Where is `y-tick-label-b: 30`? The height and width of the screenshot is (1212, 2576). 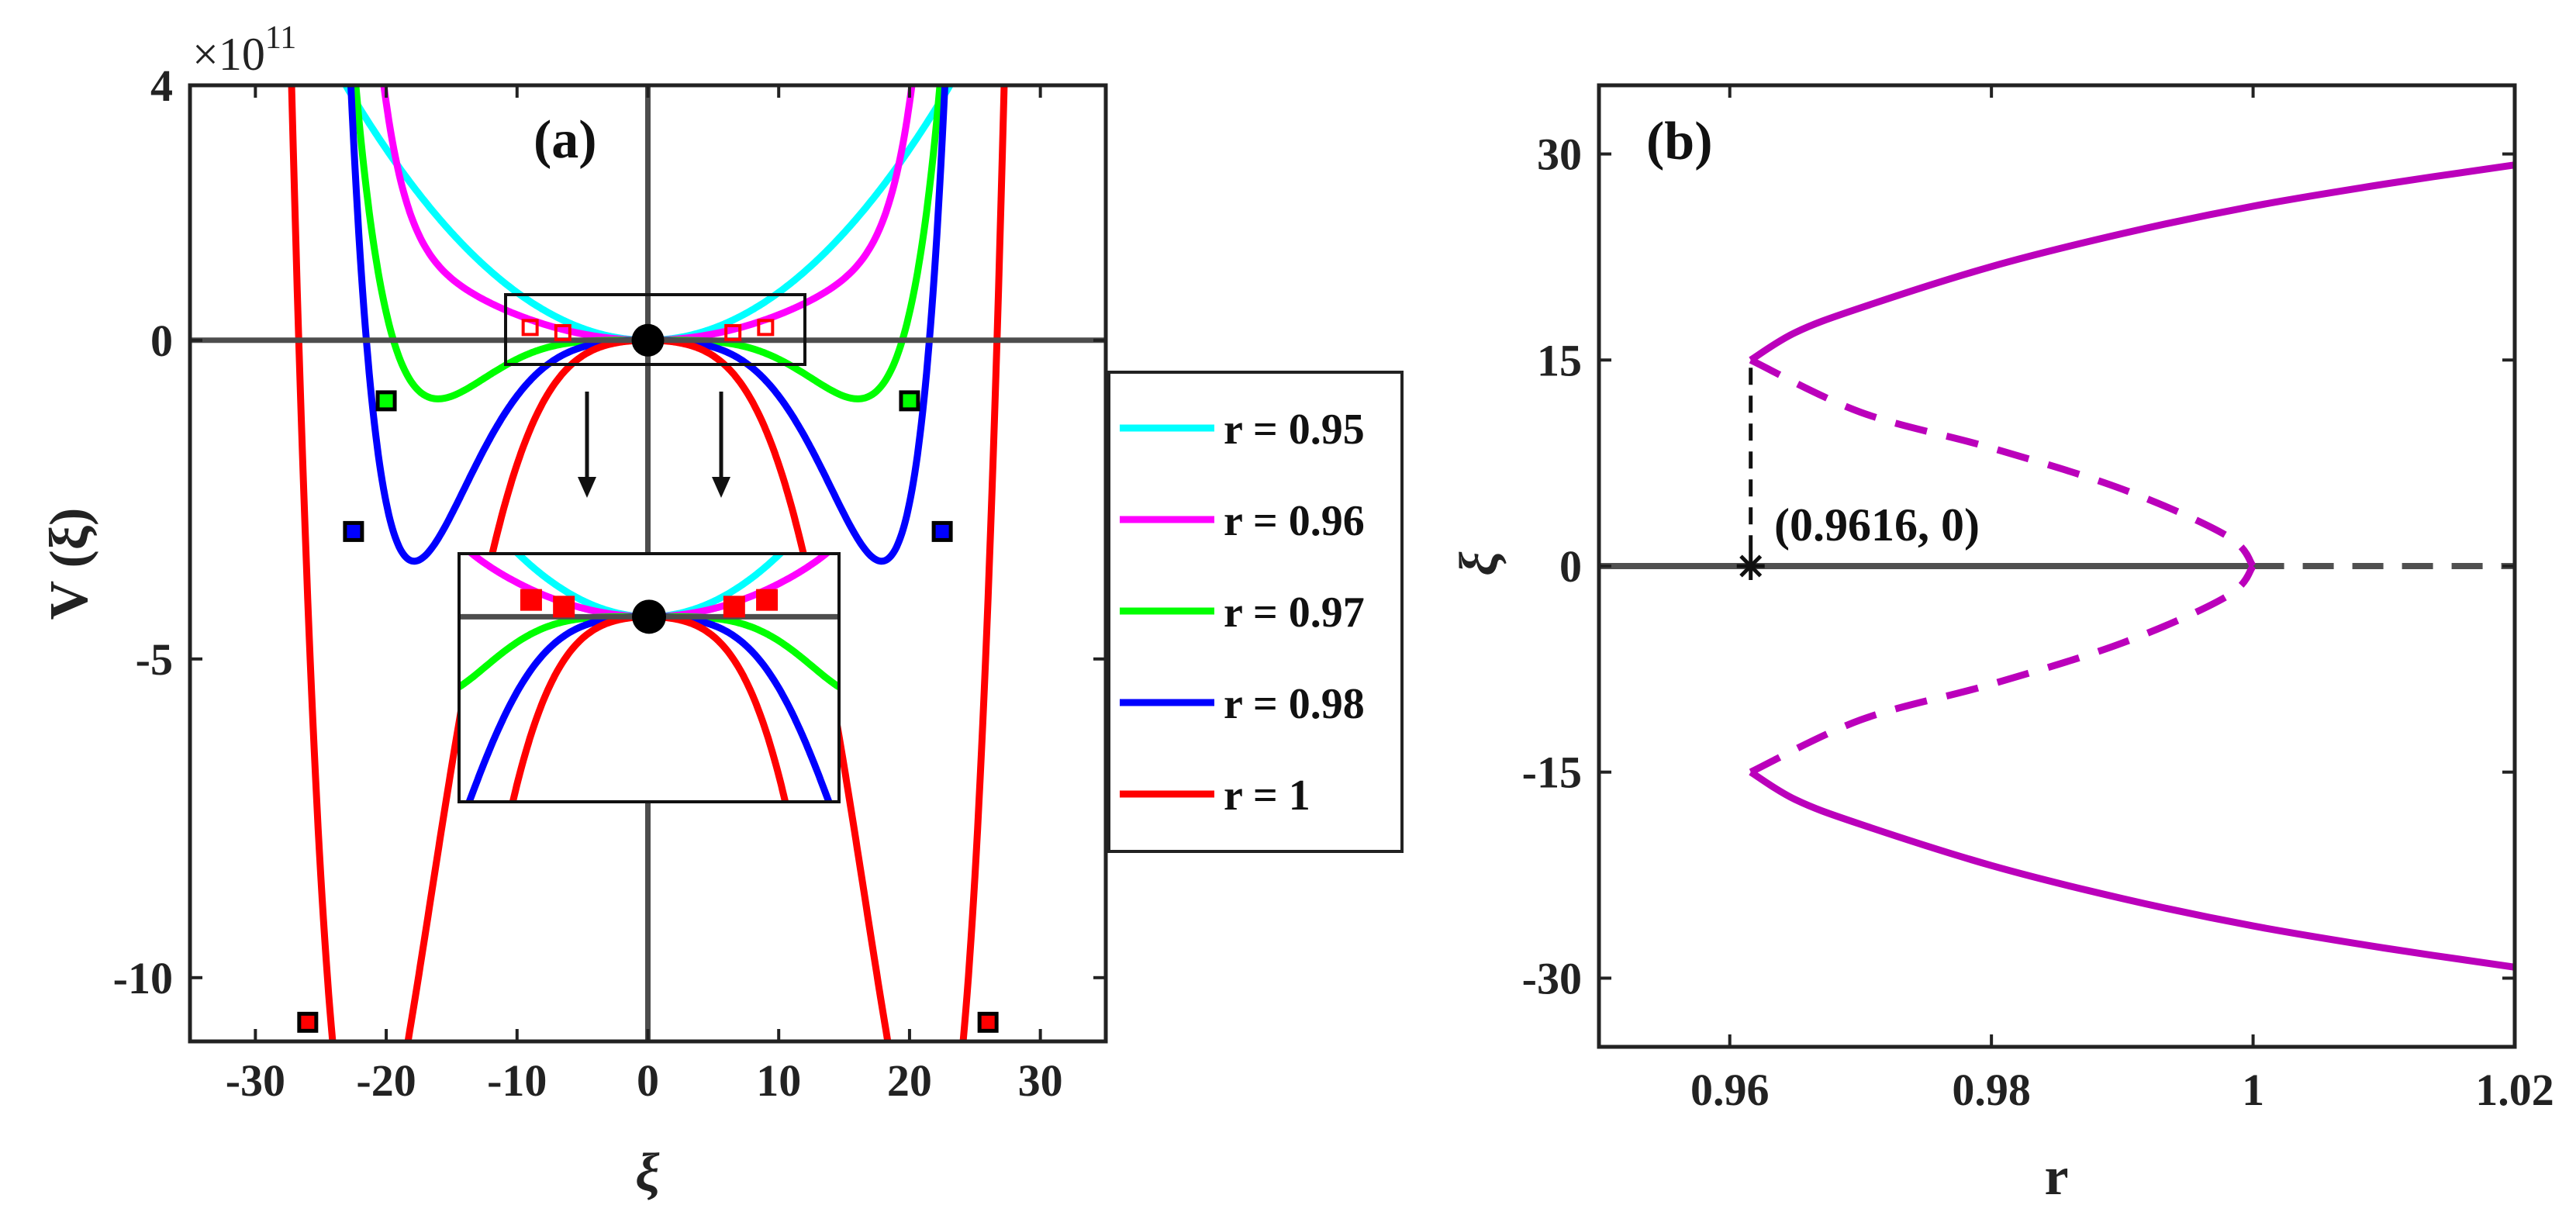
y-tick-label-b: 30 is located at coordinates (1559, 154).